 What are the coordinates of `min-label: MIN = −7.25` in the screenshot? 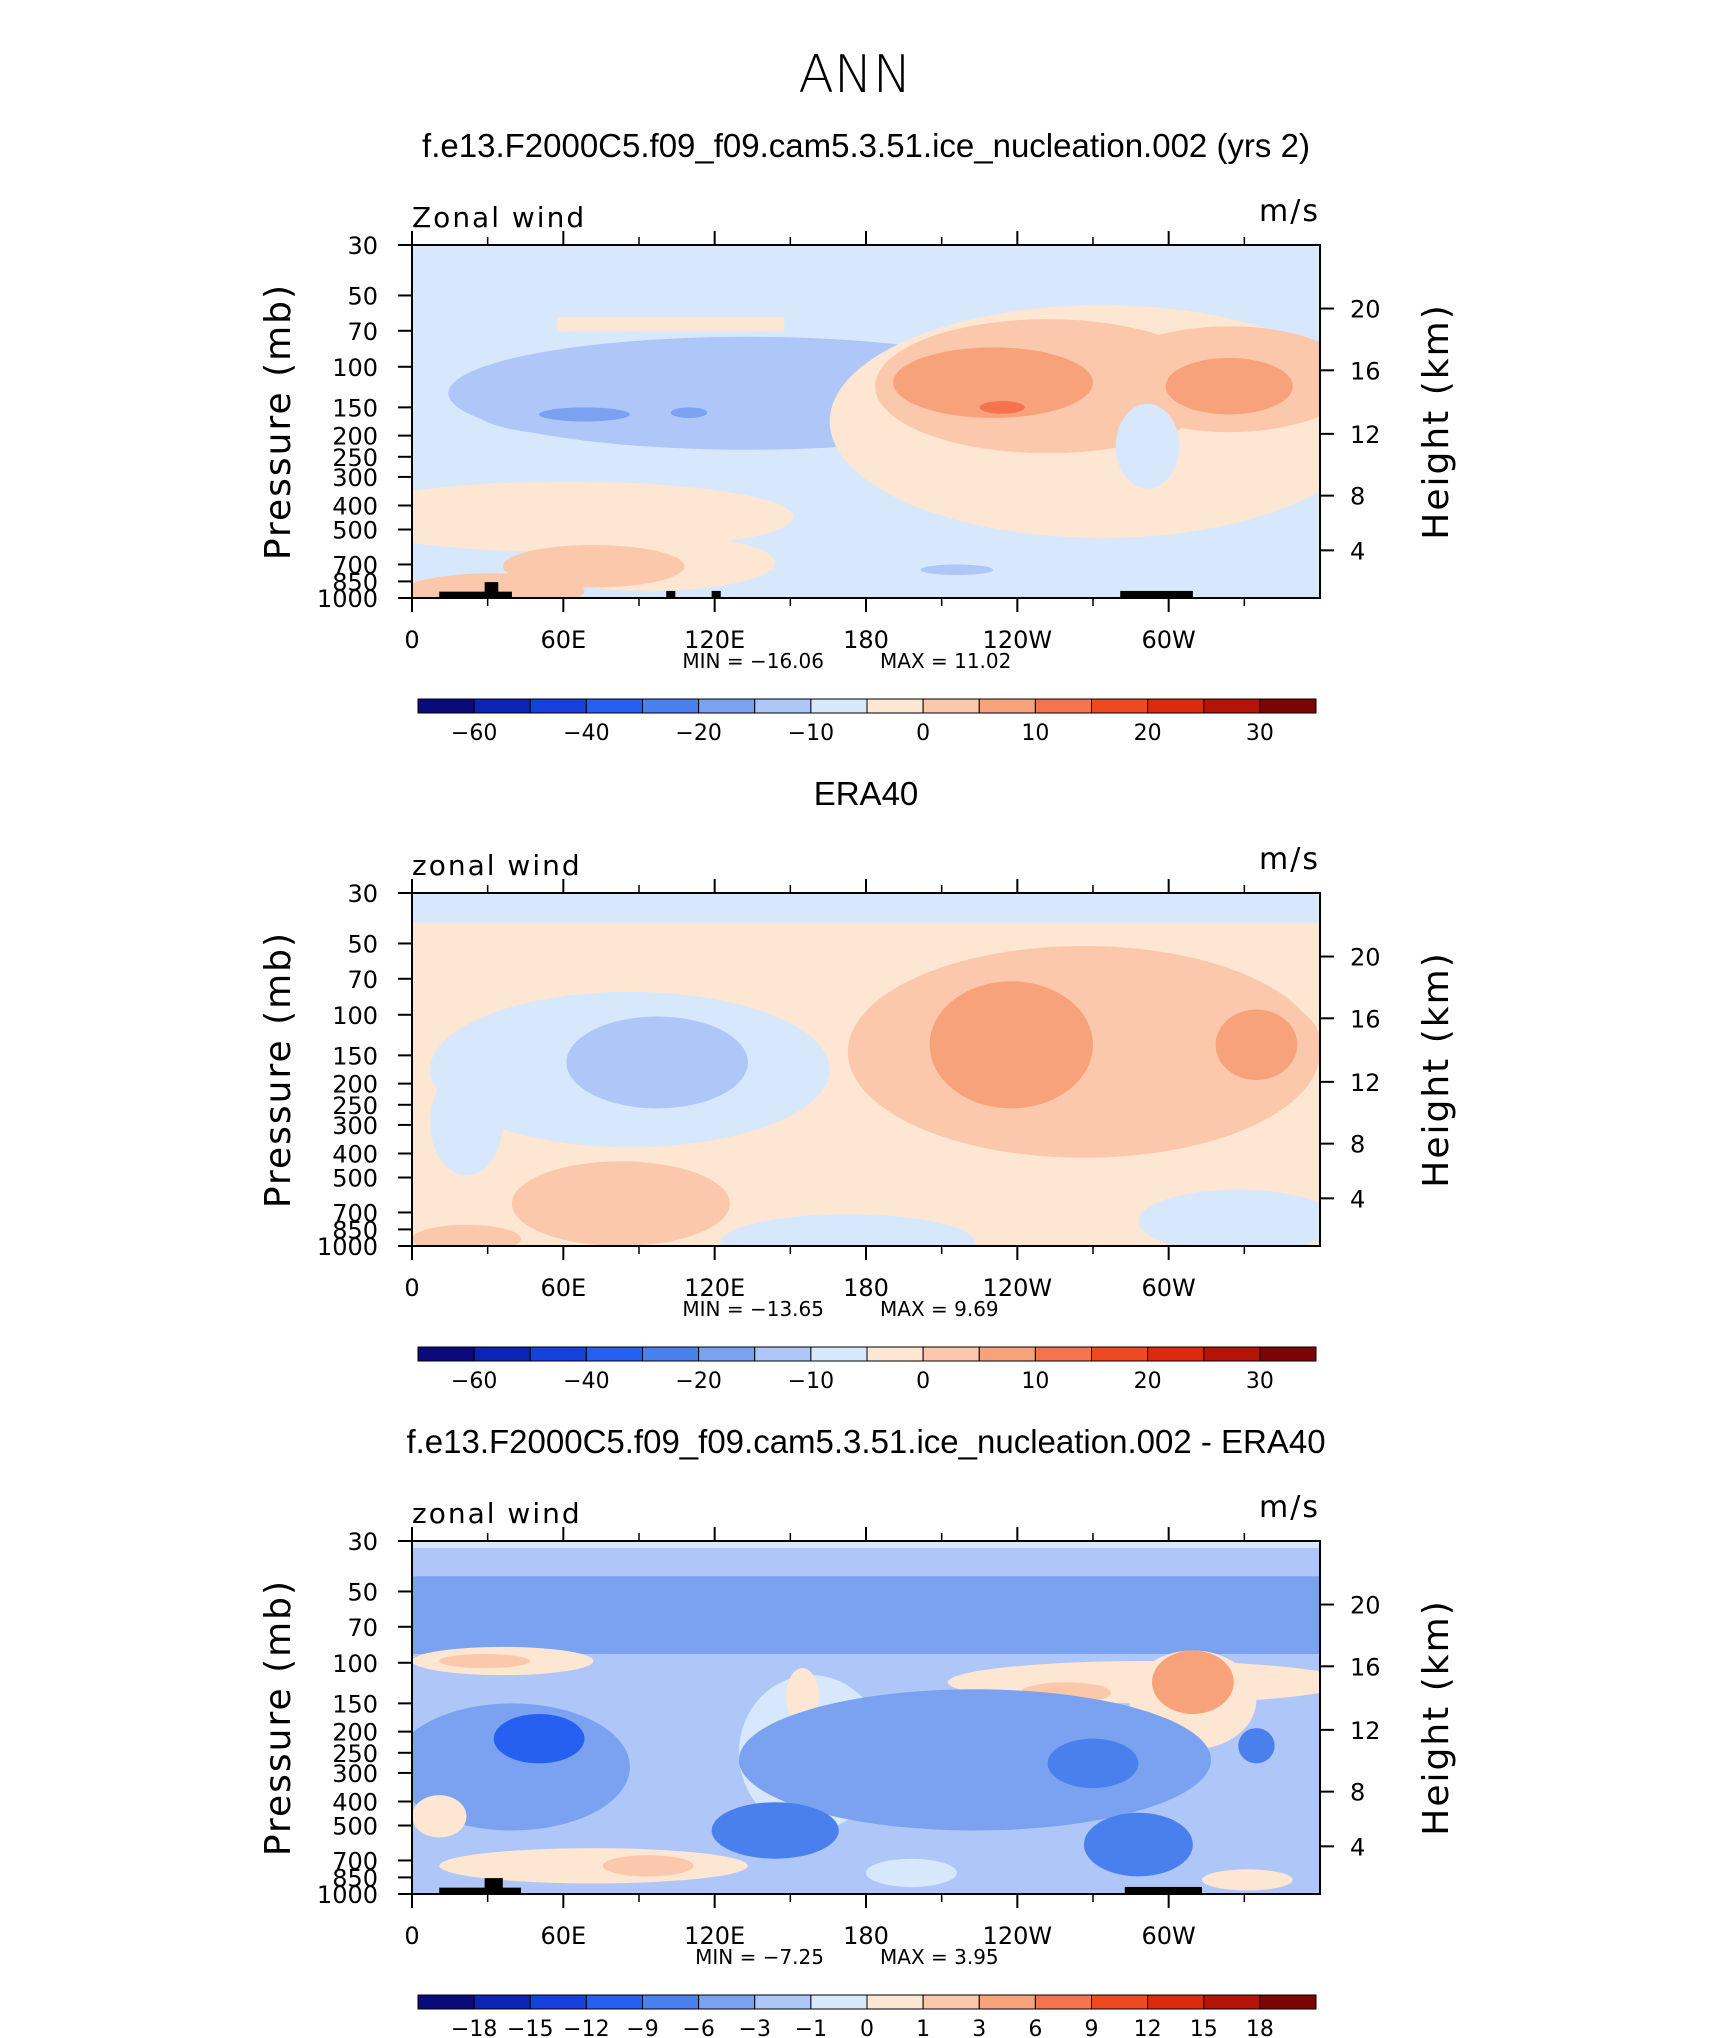 It's located at (759, 1957).